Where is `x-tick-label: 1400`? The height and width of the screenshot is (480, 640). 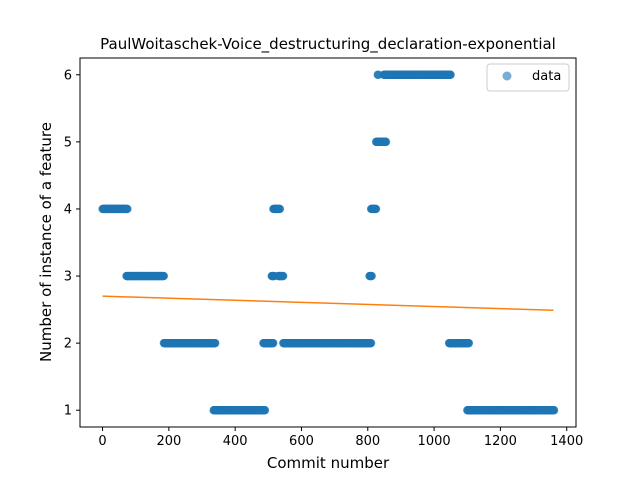
x-tick-label: 1400 is located at coordinates (566, 441).